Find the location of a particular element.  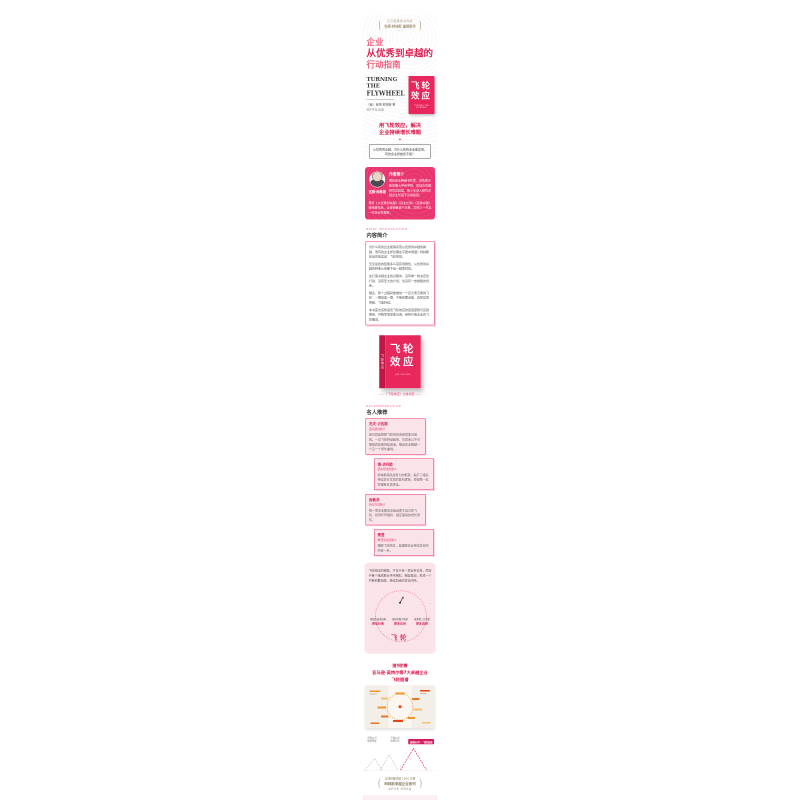

tagline-line2: 企业持续增长难题 is located at coordinates (400, 132).